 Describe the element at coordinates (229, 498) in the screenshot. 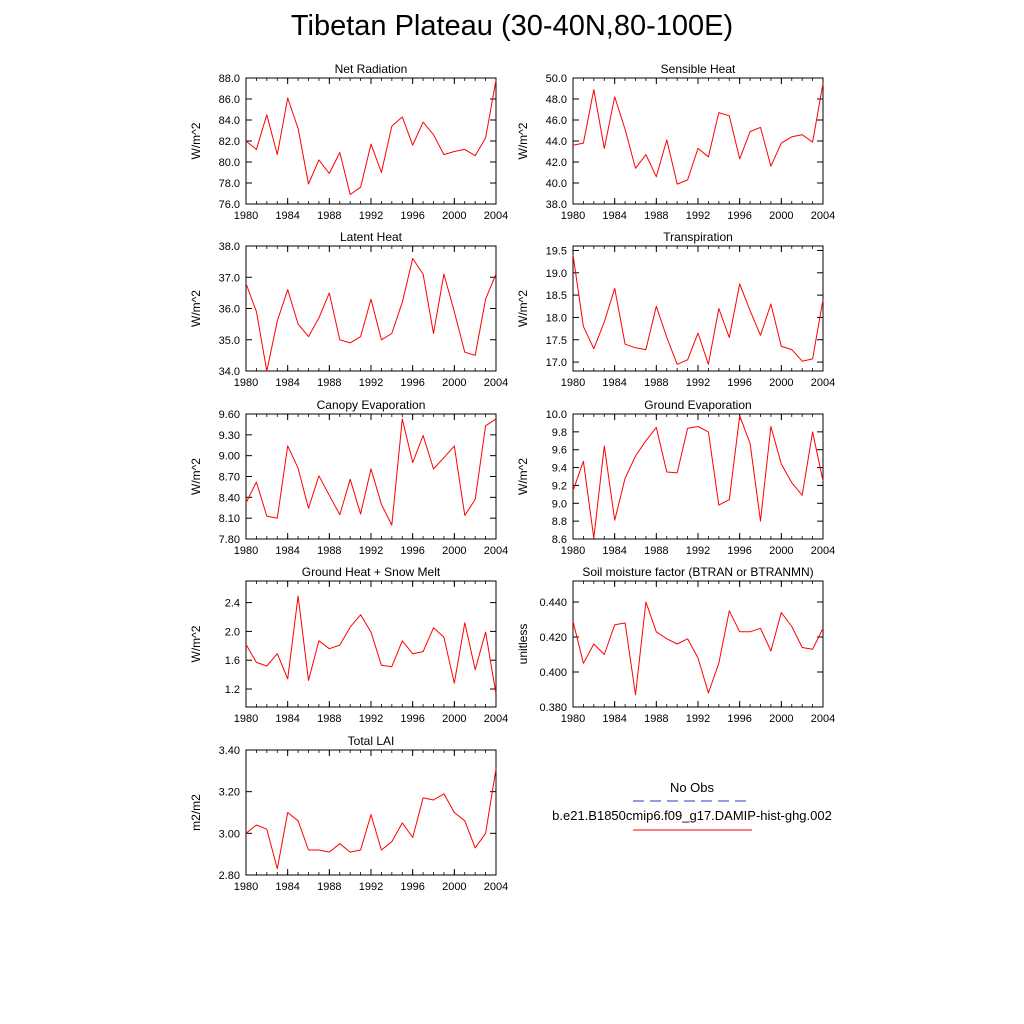

I see `y-tick-label: 8.40` at that location.